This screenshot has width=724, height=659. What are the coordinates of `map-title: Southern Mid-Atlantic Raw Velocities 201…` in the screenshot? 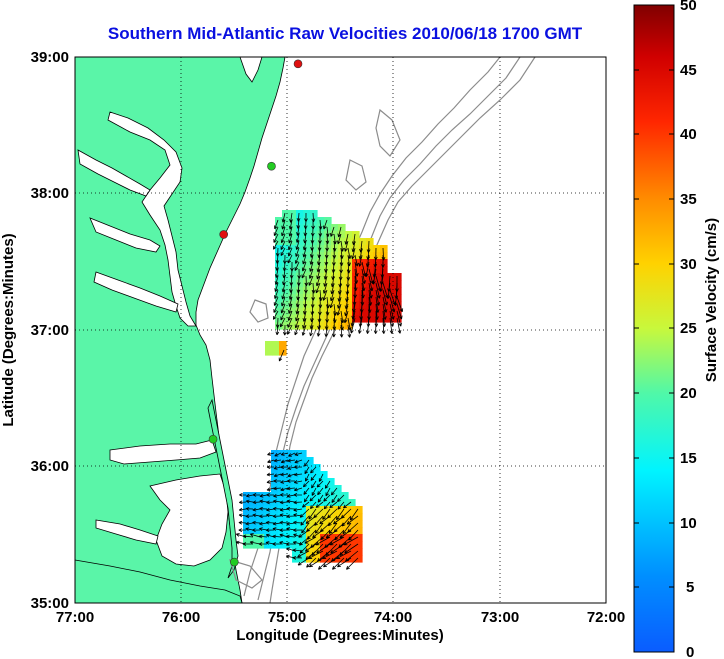 It's located at (345, 33).